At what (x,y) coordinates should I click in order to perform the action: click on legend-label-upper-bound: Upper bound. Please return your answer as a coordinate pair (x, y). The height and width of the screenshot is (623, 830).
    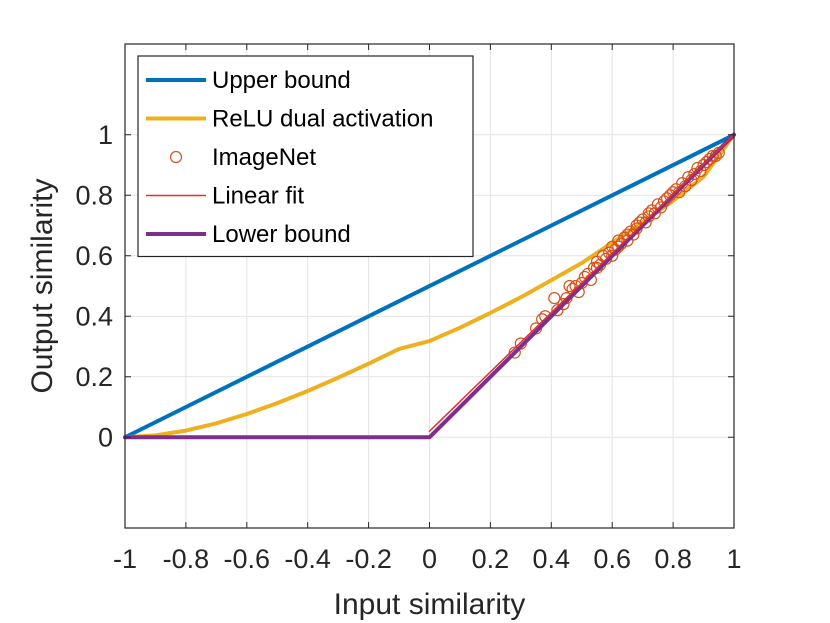
    Looking at the image, I should click on (281, 80).